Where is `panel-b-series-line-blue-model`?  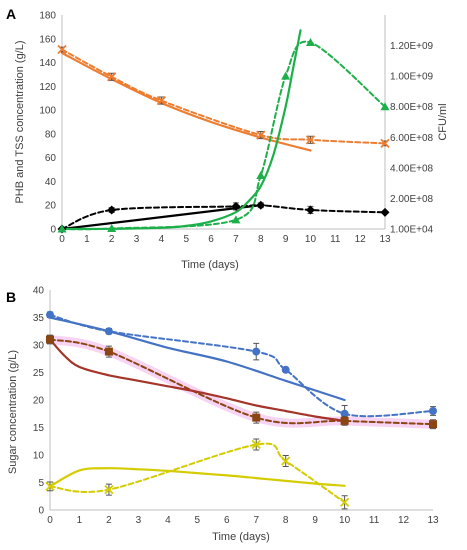 panel-b-series-line-blue-model is located at coordinates (197, 359).